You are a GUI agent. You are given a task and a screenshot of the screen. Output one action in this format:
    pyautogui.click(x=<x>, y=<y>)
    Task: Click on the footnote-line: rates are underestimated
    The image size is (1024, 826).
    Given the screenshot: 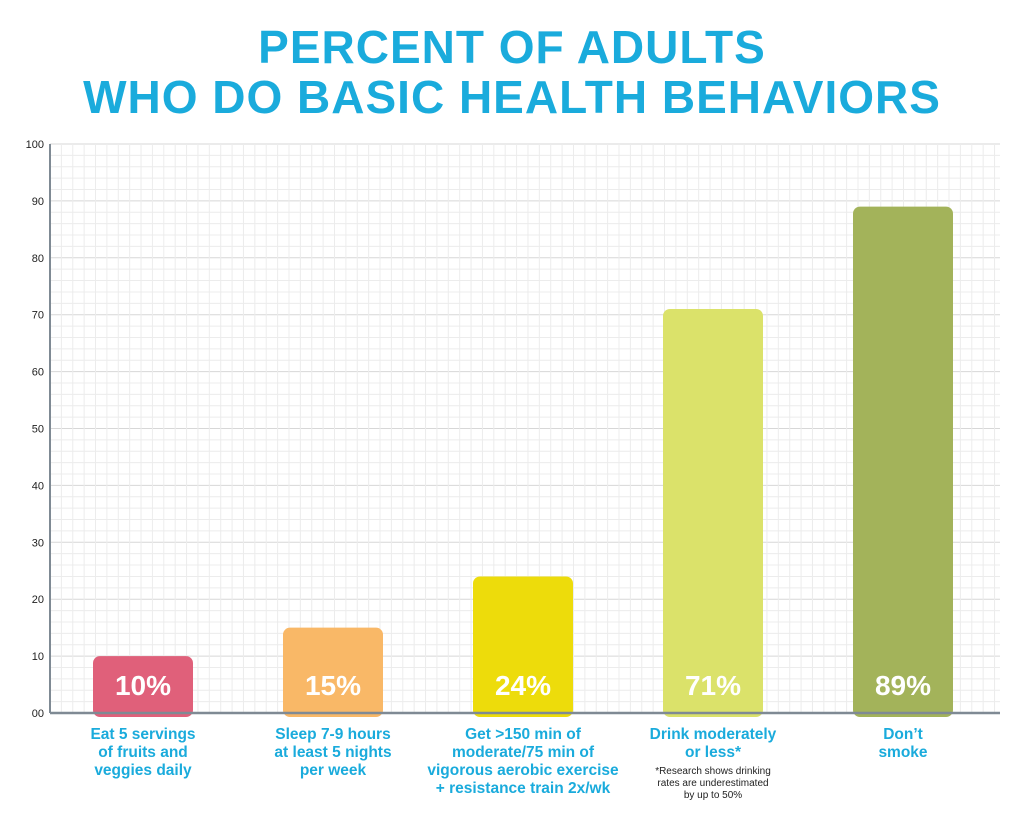 What is the action you would take?
    pyautogui.click(x=713, y=783)
    